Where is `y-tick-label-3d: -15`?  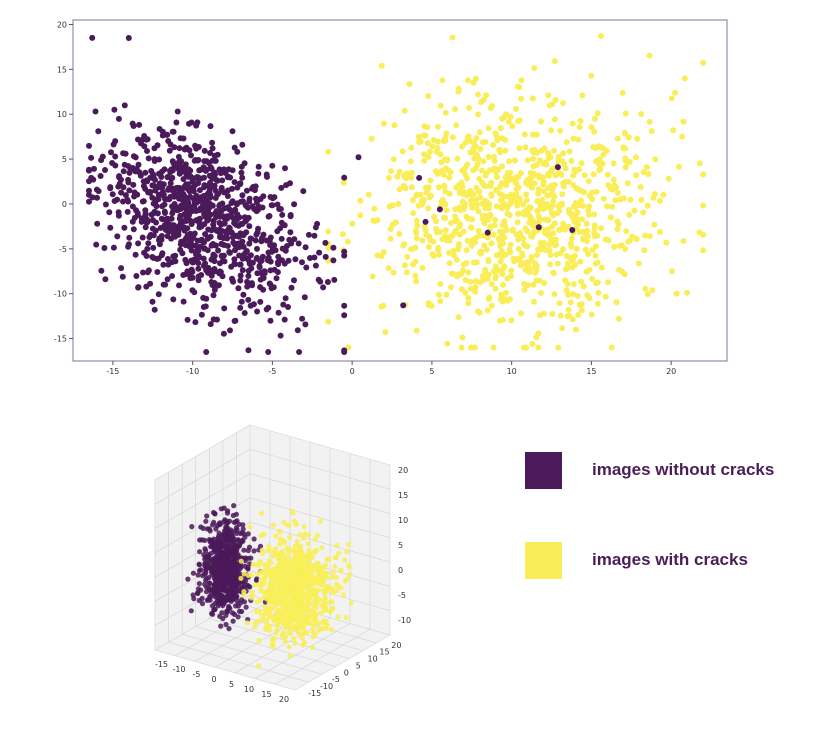
y-tick-label-3d: -15 is located at coordinates (314, 693).